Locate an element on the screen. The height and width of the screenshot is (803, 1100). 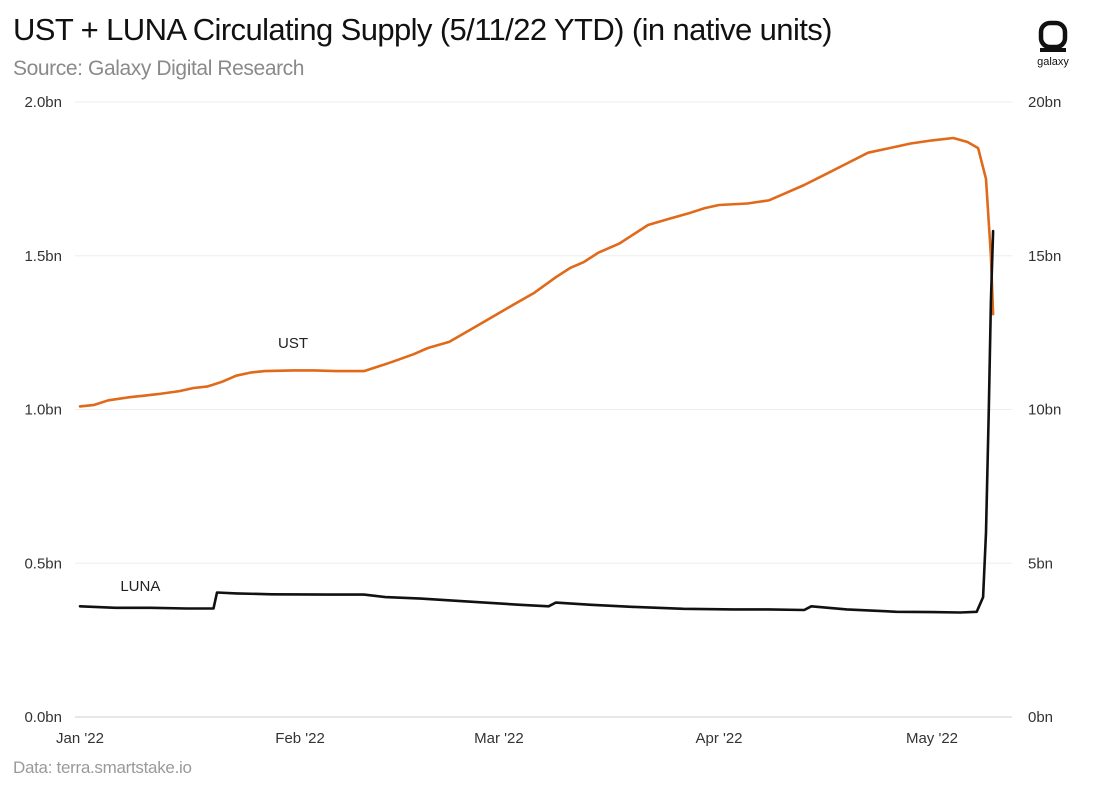
data-source-footer: Data: terra.smartstake.io is located at coordinates (102, 767).